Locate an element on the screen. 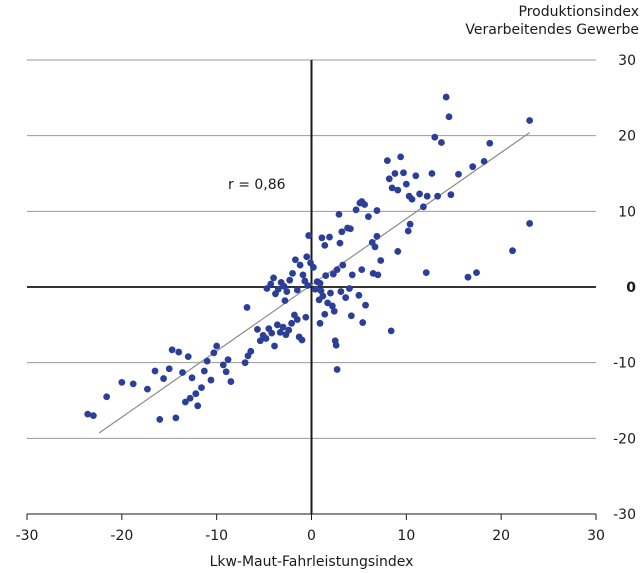 The height and width of the screenshot is (573, 641). y-tick-label: 10 is located at coordinates (627, 212).